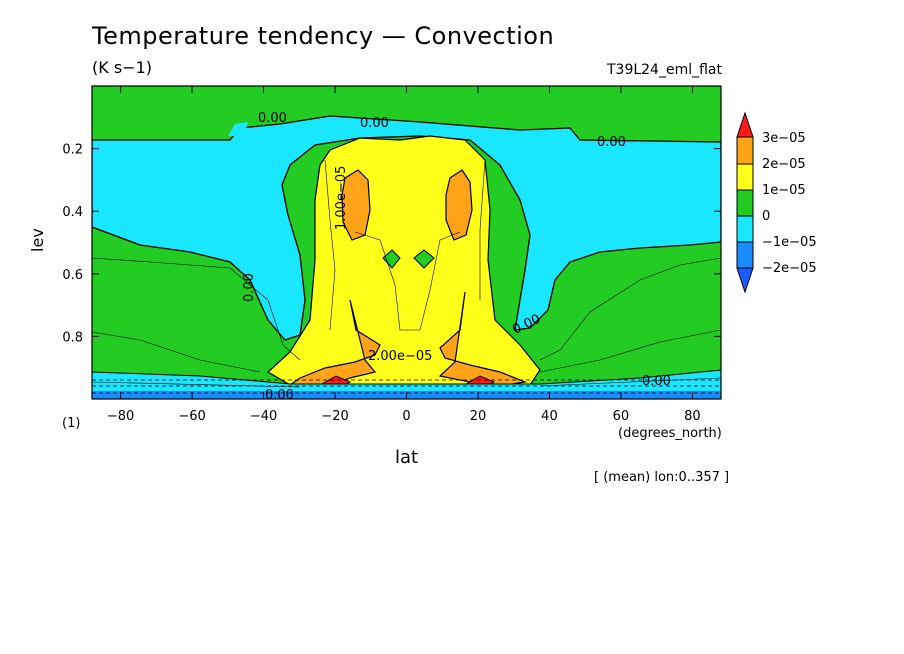  I want to click on colorbar-label: −1e−05, so click(789, 242).